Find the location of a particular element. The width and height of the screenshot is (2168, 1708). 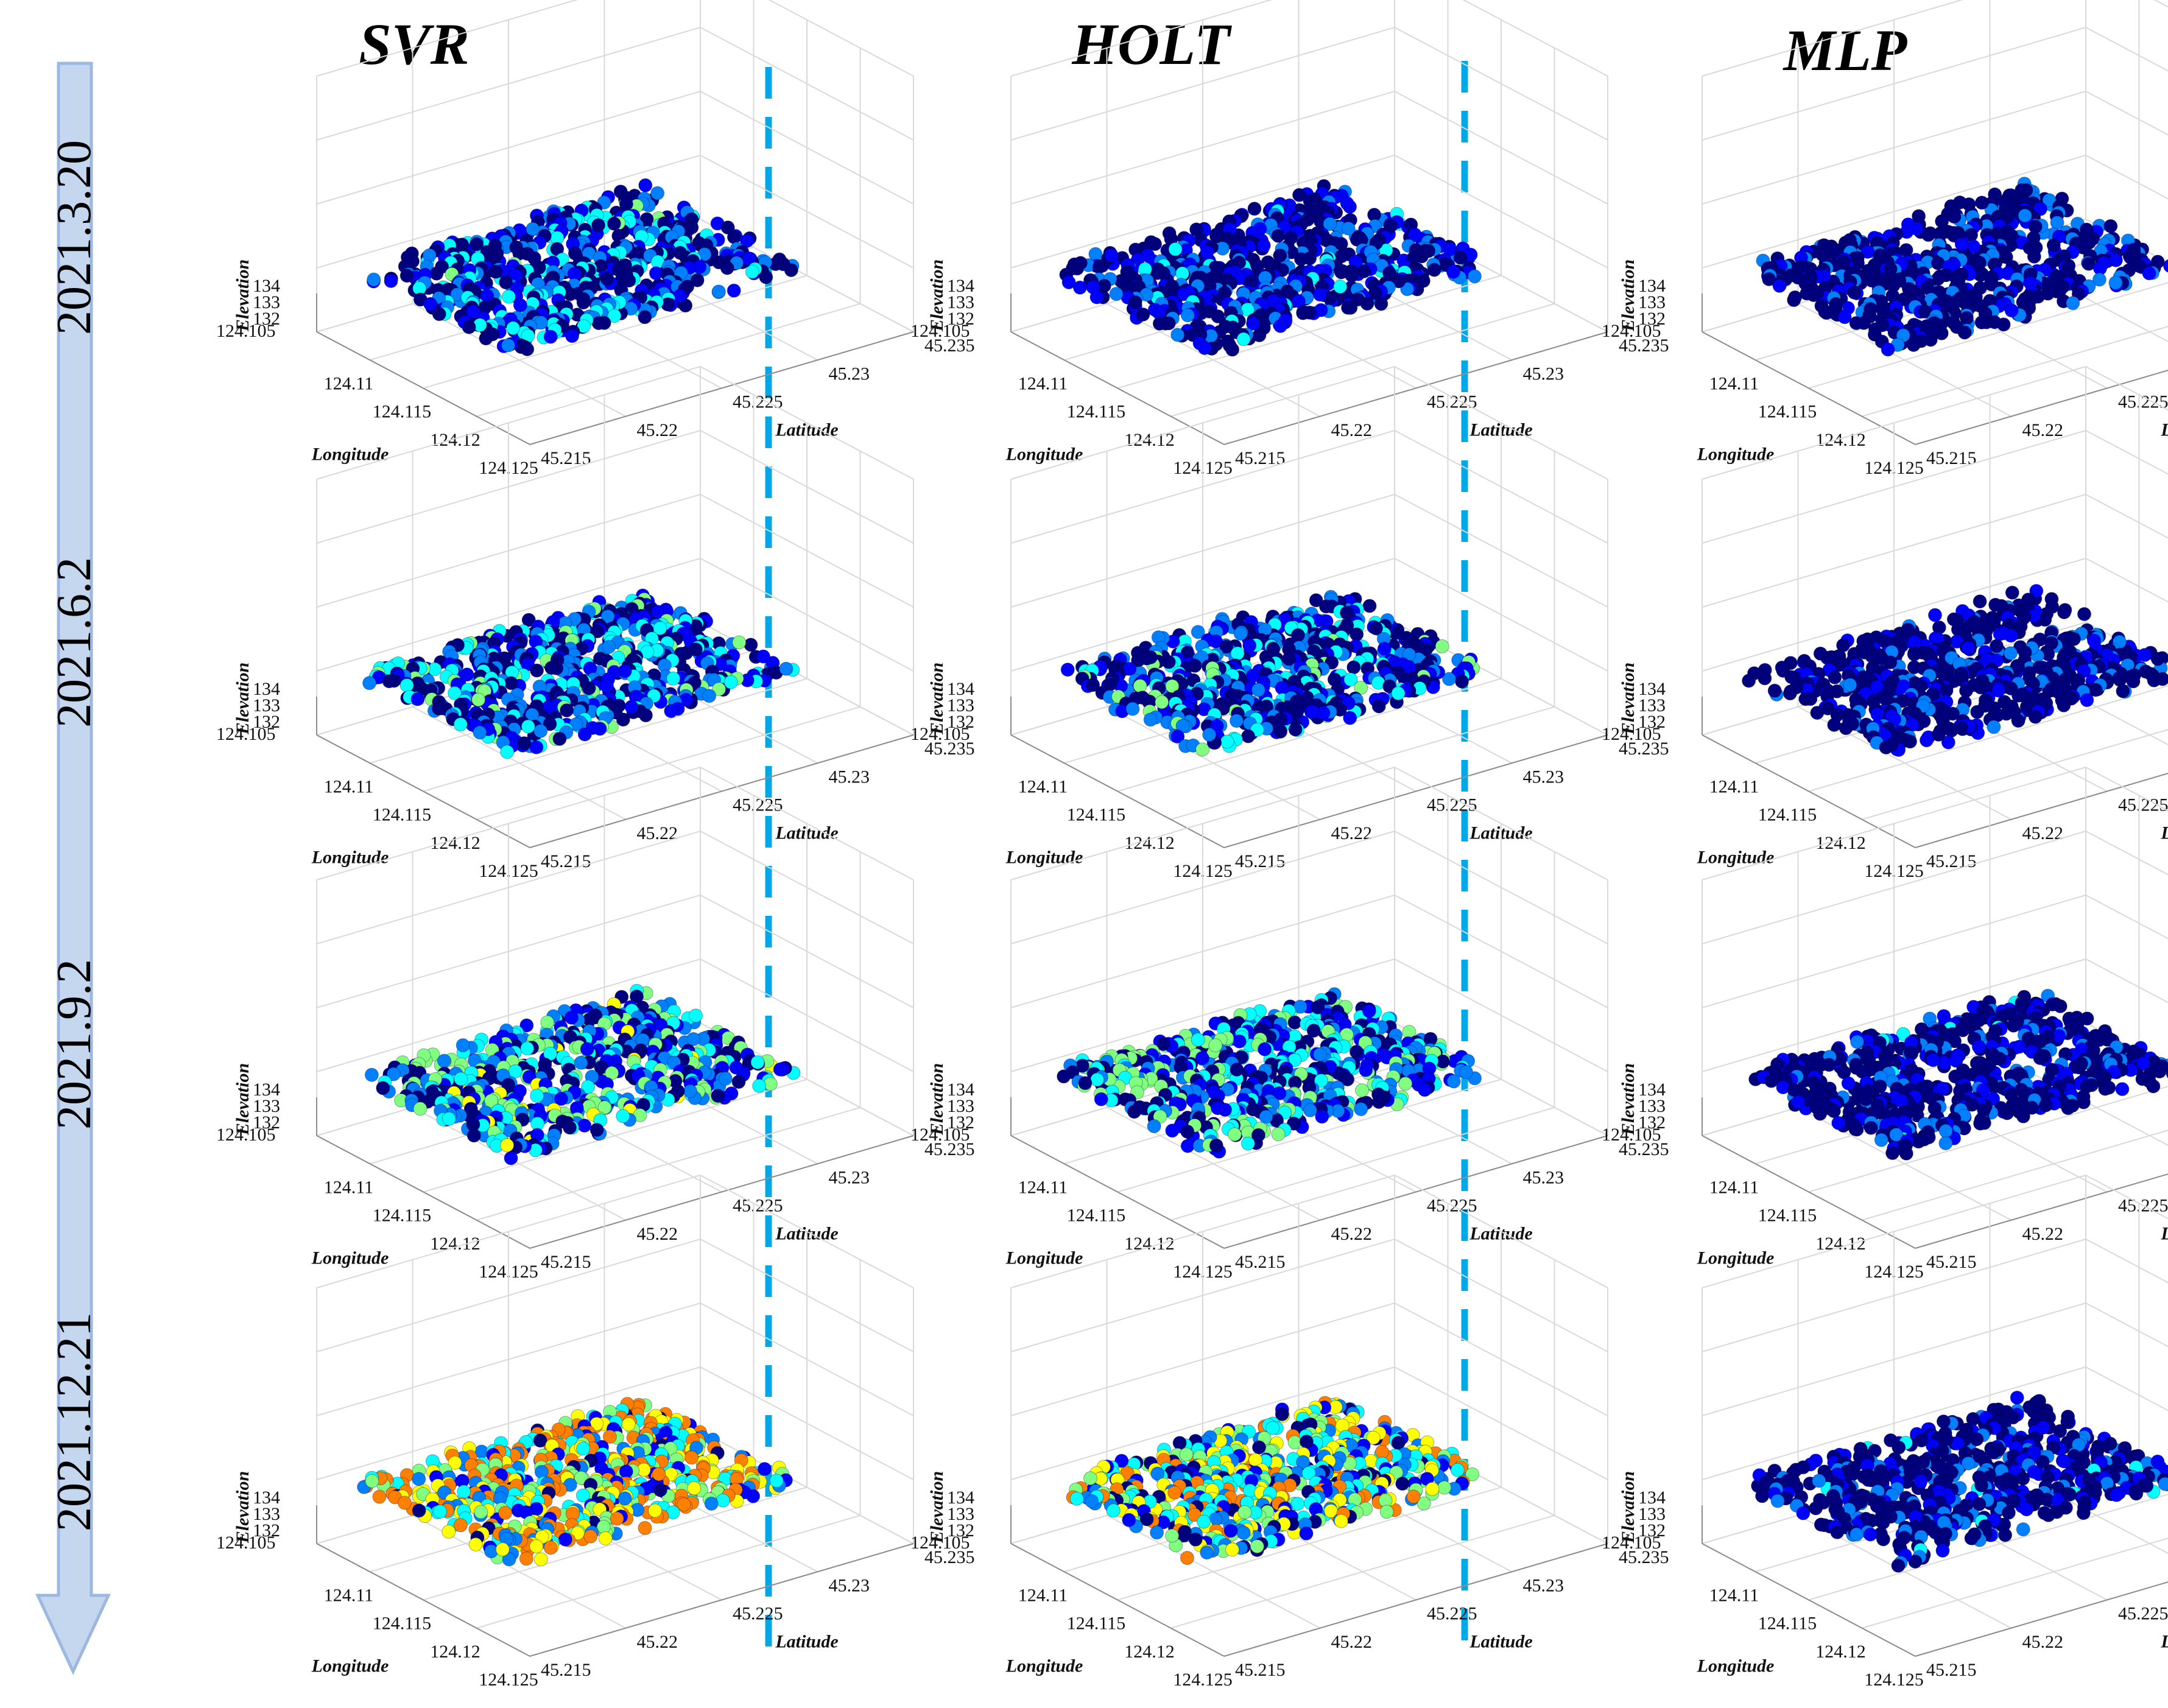

y-axis-label: Latitude is located at coordinates (2164, 833).